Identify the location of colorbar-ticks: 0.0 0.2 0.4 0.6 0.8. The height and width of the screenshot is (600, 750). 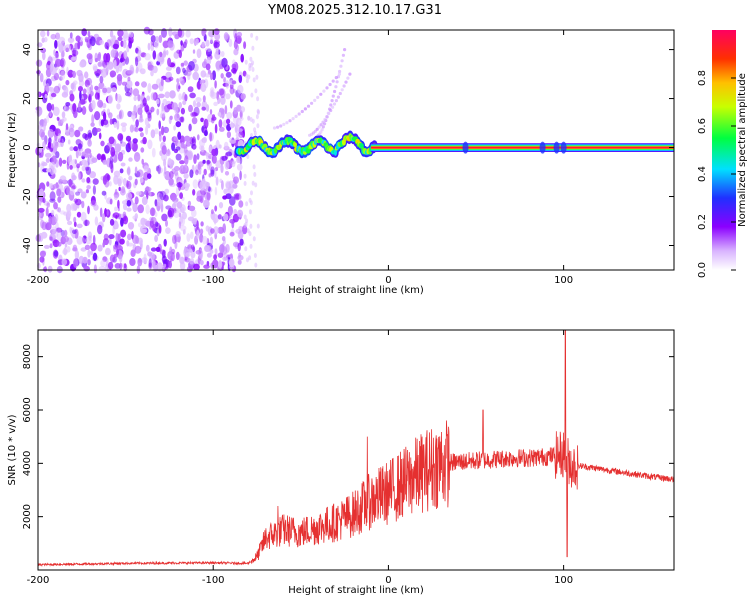
(716, 174).